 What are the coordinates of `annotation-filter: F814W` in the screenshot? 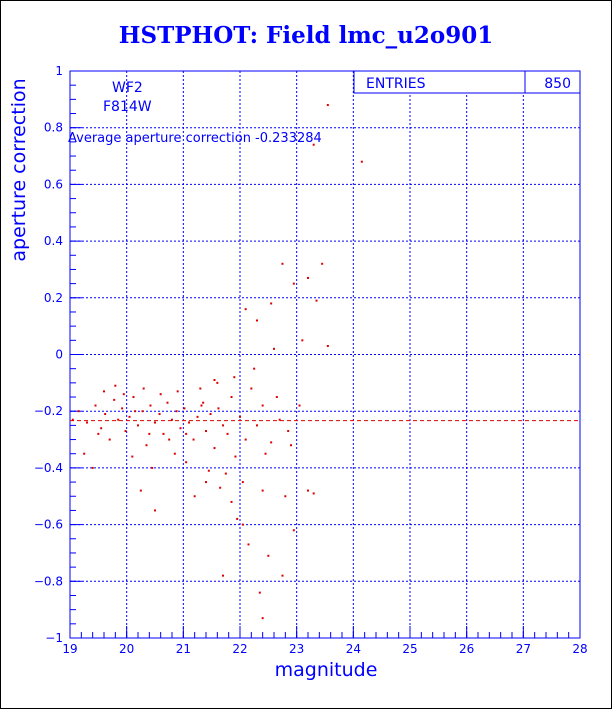 It's located at (127, 107).